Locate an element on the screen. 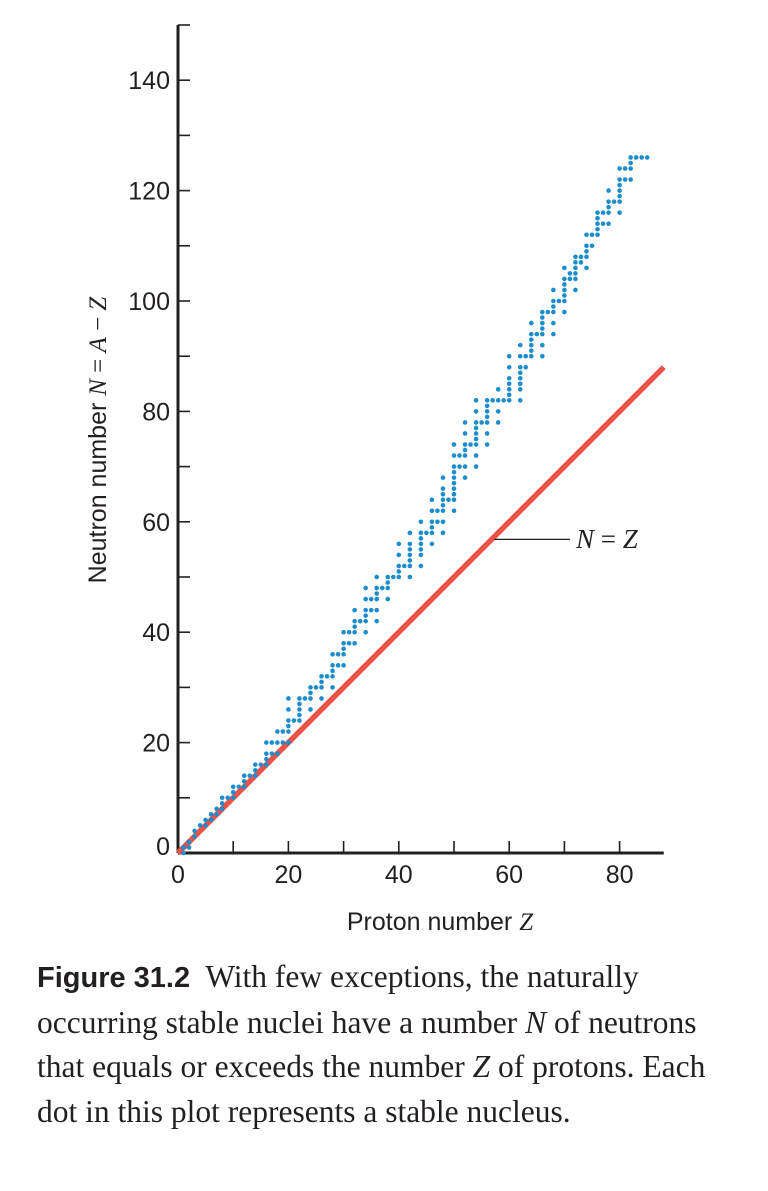 The image size is (768, 1191). y-axis-title-eq: = is located at coordinates (98, 365).